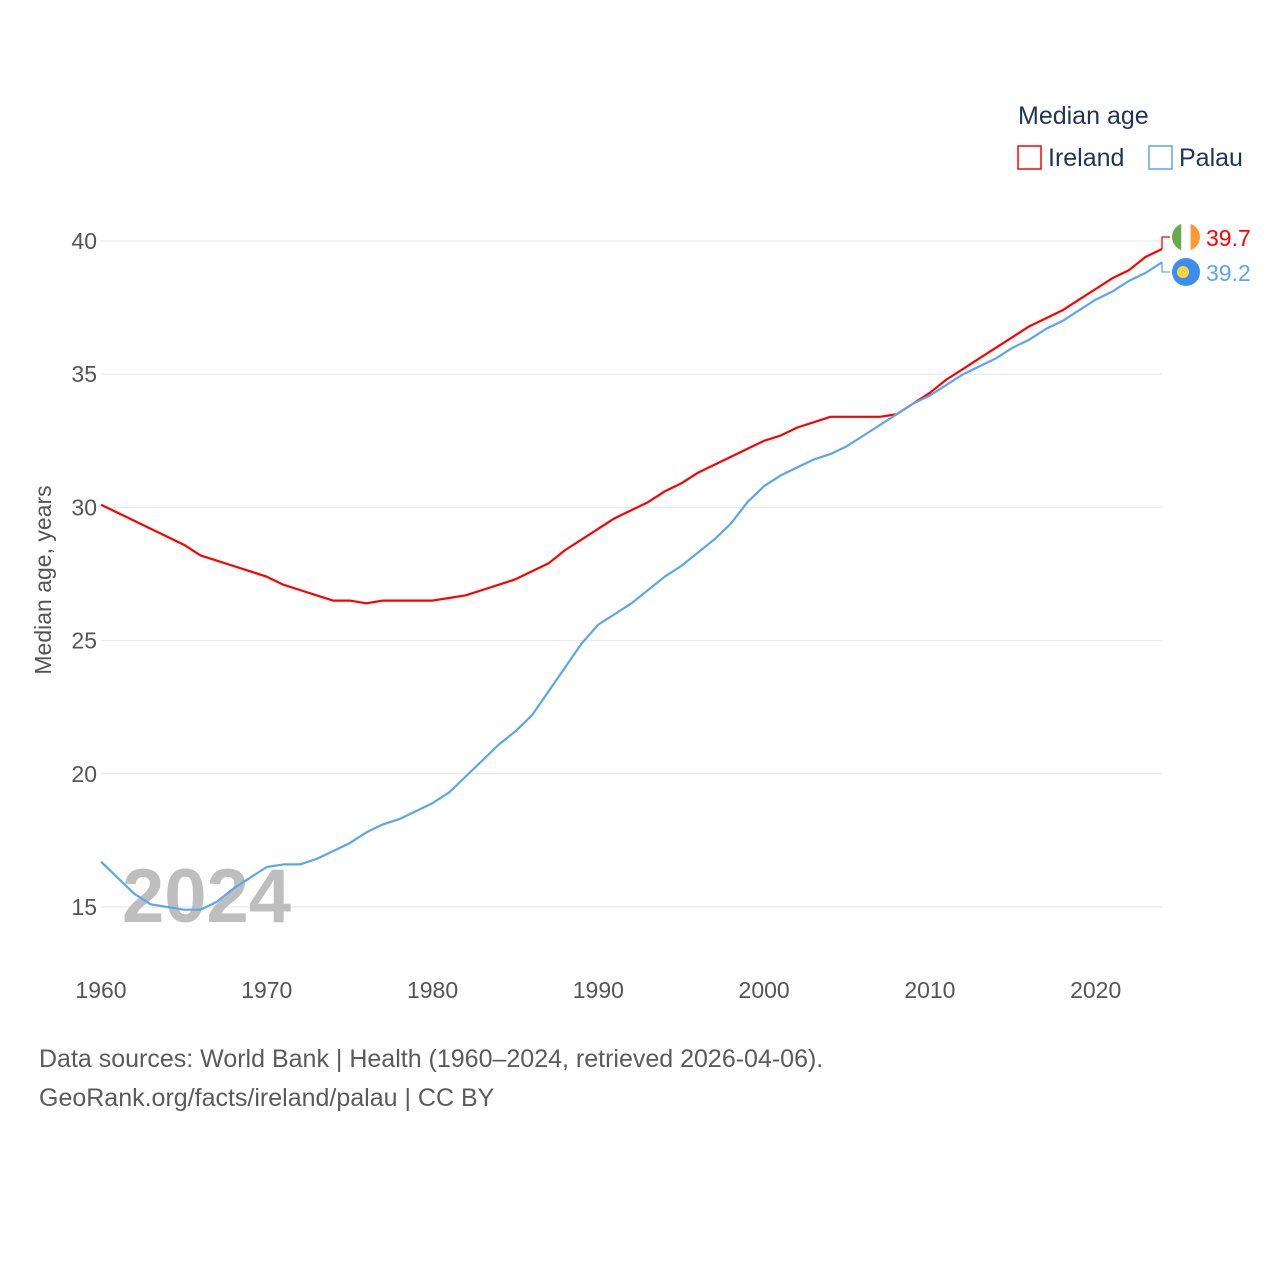 The height and width of the screenshot is (1280, 1280). What do you see at coordinates (84, 907) in the screenshot?
I see `y-tick-label: 15` at bounding box center [84, 907].